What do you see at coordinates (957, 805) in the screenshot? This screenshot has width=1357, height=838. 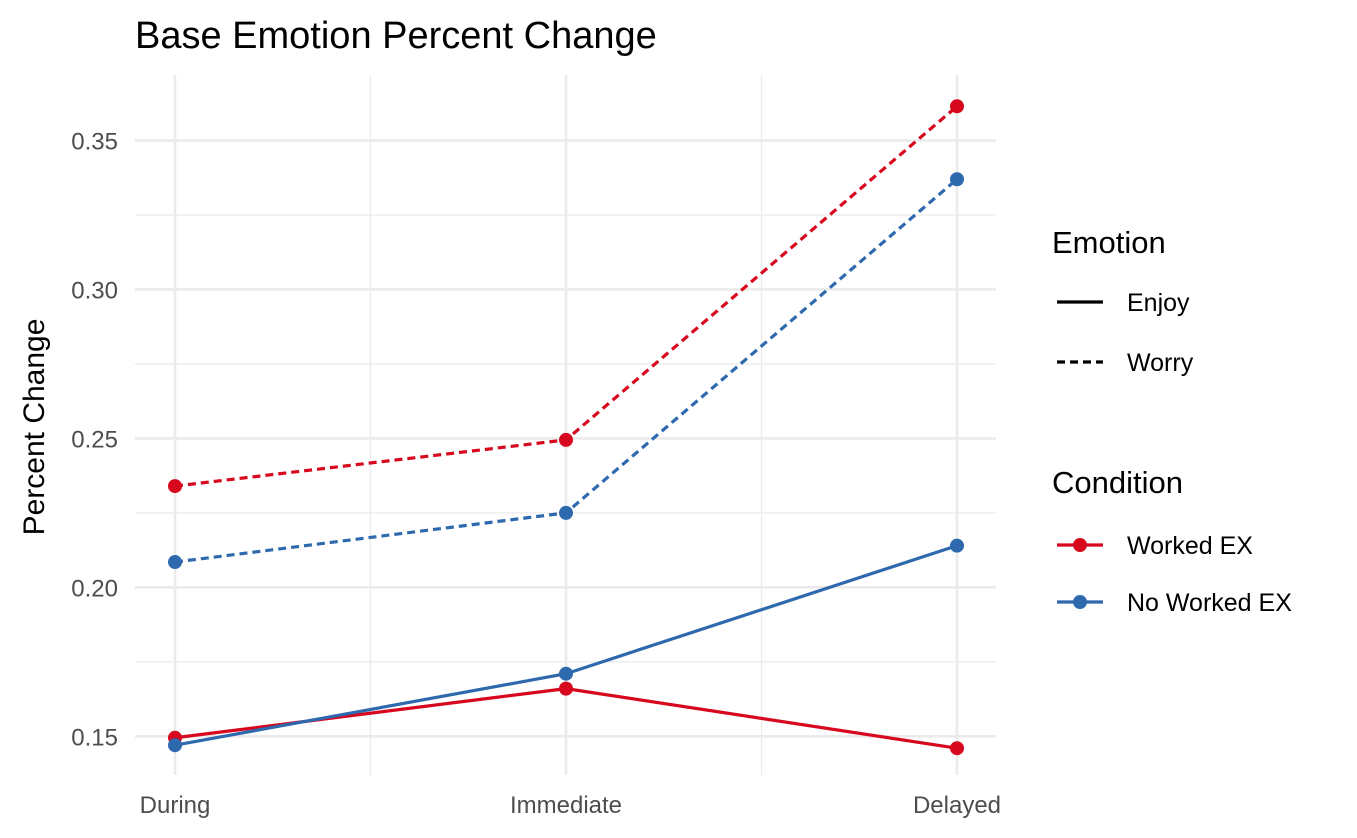 I see `x-tick-label: Delayed` at bounding box center [957, 805].